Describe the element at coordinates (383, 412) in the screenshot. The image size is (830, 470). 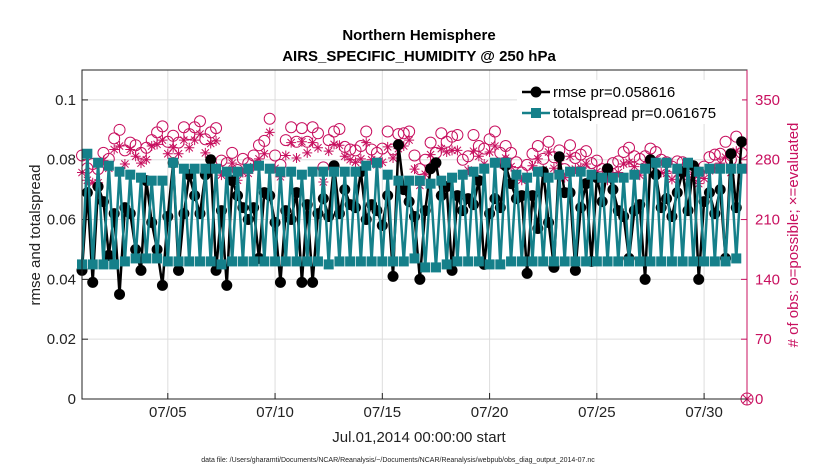
I see `x-tick-label: 07/15` at that location.